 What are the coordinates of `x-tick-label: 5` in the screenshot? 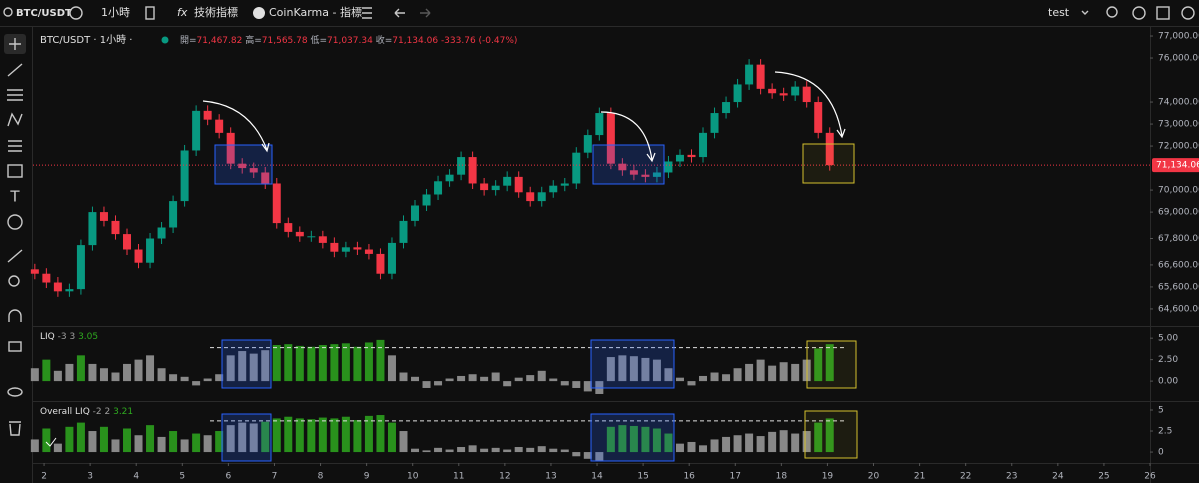 It's located at (182, 477).